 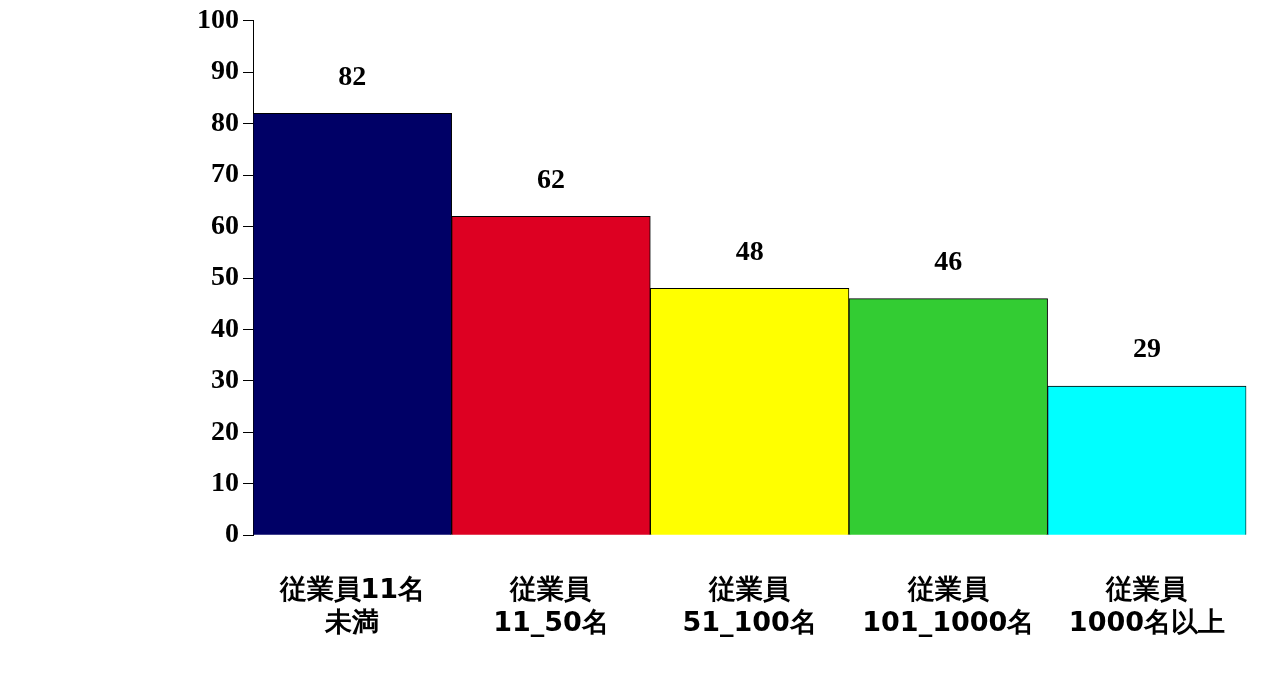 What do you see at coordinates (225, 224) in the screenshot?
I see `y-tick-label: 60` at bounding box center [225, 224].